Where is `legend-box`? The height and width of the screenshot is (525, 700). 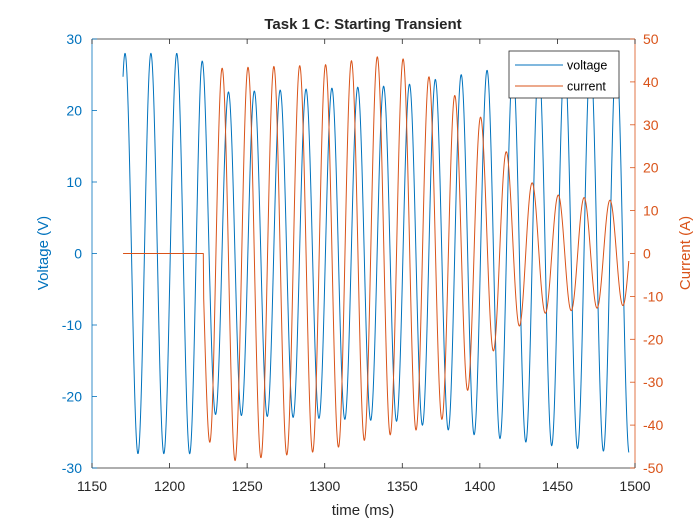
legend-box is located at coordinates (564, 74).